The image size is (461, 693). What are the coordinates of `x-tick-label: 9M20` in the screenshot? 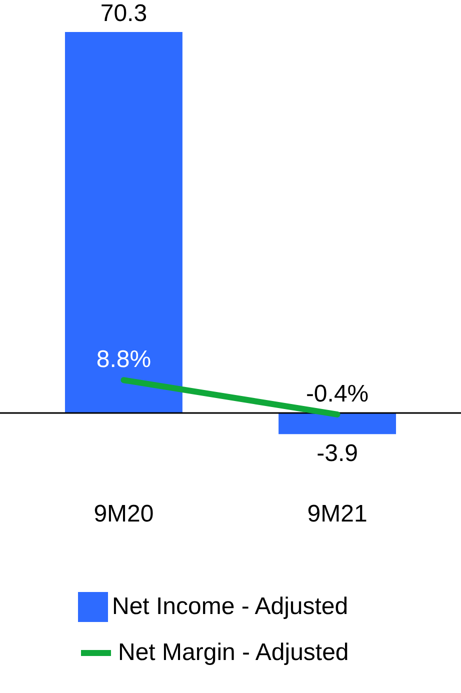 It's located at (124, 514).